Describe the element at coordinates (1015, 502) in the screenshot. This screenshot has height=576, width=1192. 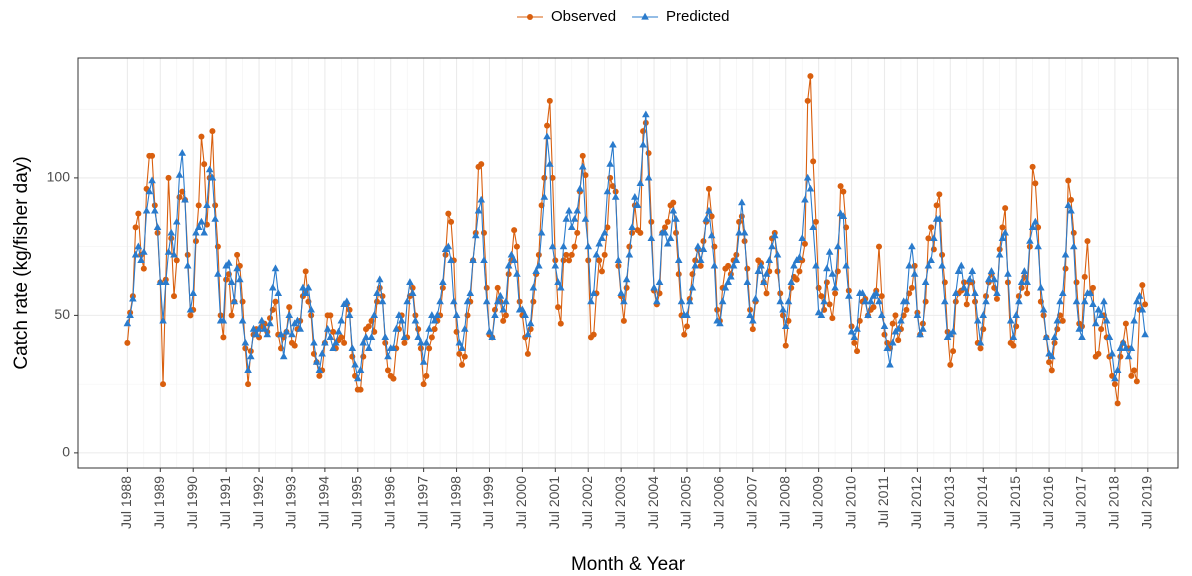
I see `x-tick-label: Jul 2015` at that location.